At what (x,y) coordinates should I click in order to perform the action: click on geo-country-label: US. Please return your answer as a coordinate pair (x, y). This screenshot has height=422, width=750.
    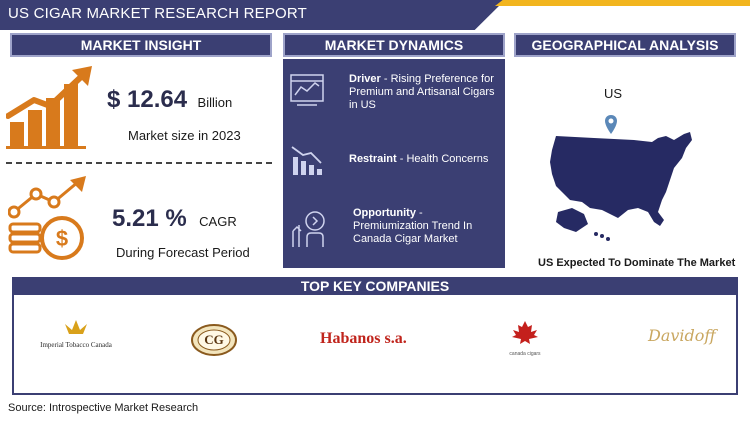
    Looking at the image, I should click on (613, 93).